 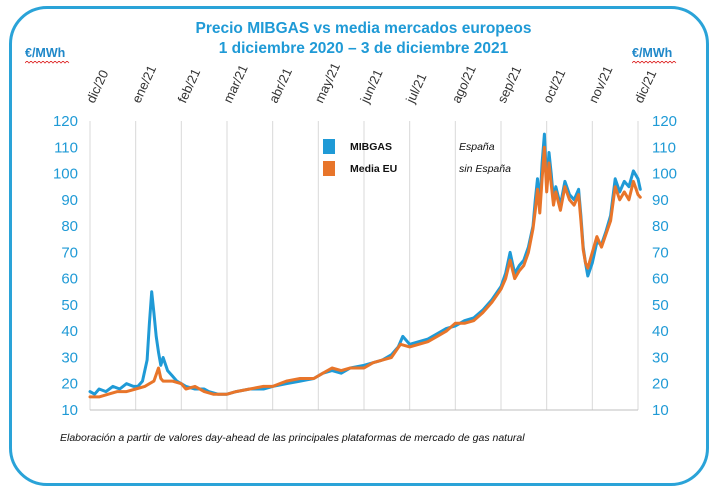 What do you see at coordinates (97, 86) in the screenshot?
I see `x-tick-label: dic/20` at bounding box center [97, 86].